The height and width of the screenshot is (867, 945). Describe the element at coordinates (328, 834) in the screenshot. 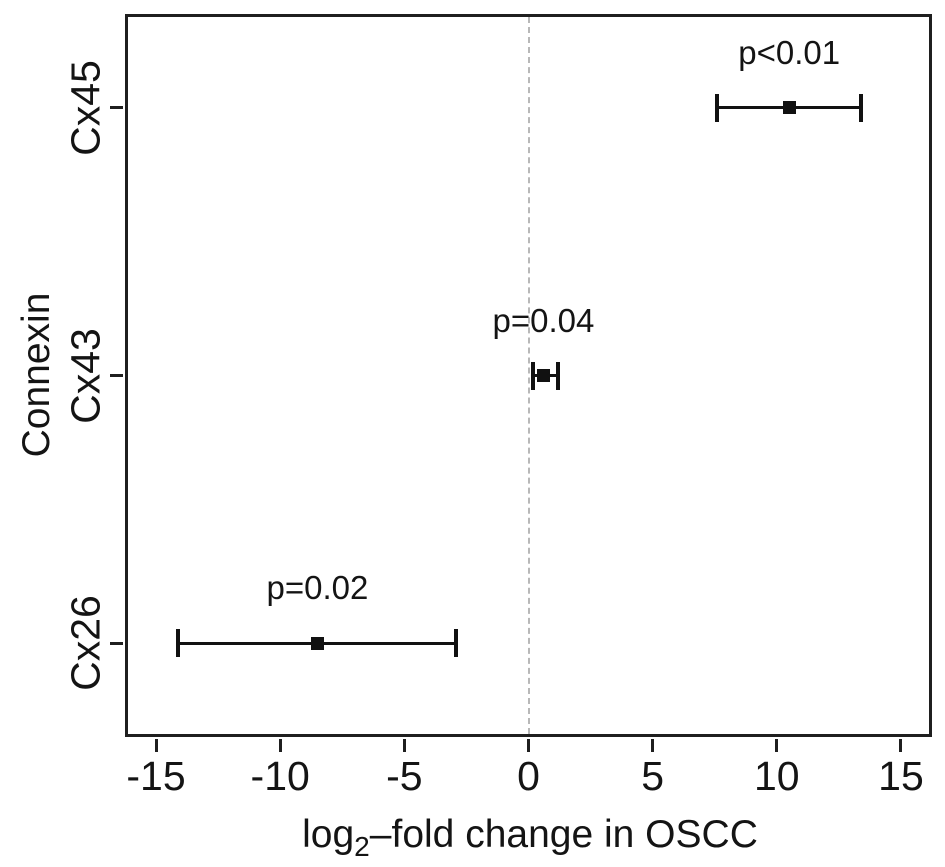

I see `x-axis-title-prefix: log` at that location.